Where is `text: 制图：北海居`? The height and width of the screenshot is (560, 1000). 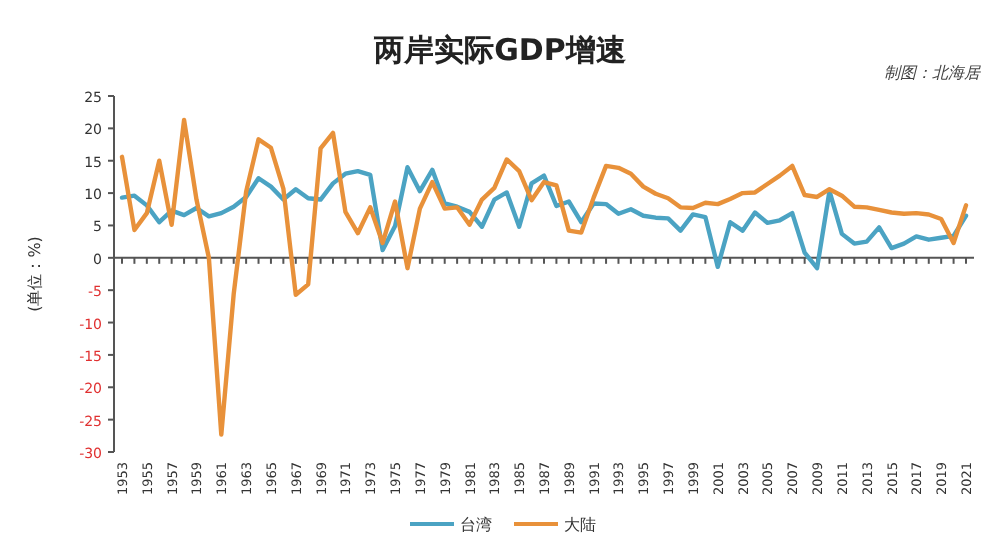
text: 制图：北海居 is located at coordinates (933, 73).